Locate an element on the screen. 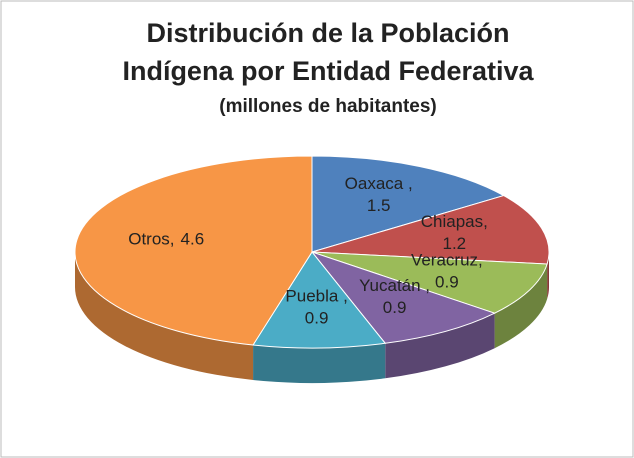 The height and width of the screenshot is (458, 634). data-label-value: 1.2 is located at coordinates (455, 243).